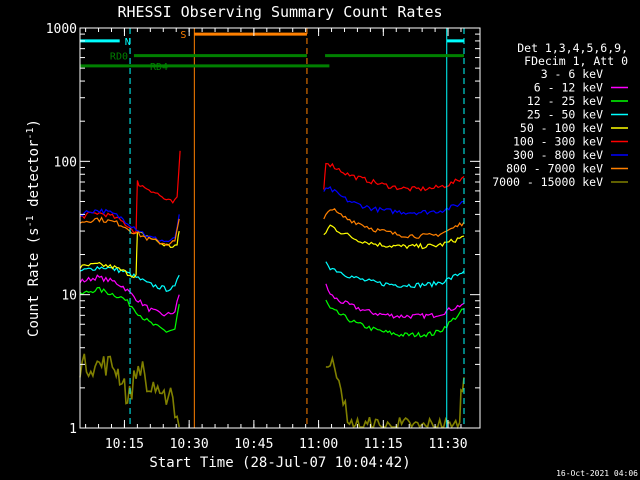 Image resolution: width=640 pixels, height=480 pixels. What do you see at coordinates (318, 444) in the screenshot?
I see `x-tick-label-4: 11:00` at bounding box center [318, 444].